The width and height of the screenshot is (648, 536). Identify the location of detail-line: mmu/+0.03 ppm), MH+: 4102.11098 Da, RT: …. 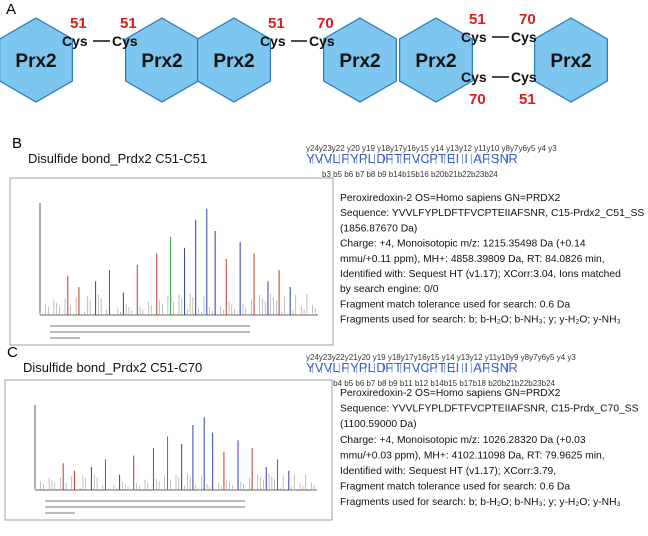
(472, 455).